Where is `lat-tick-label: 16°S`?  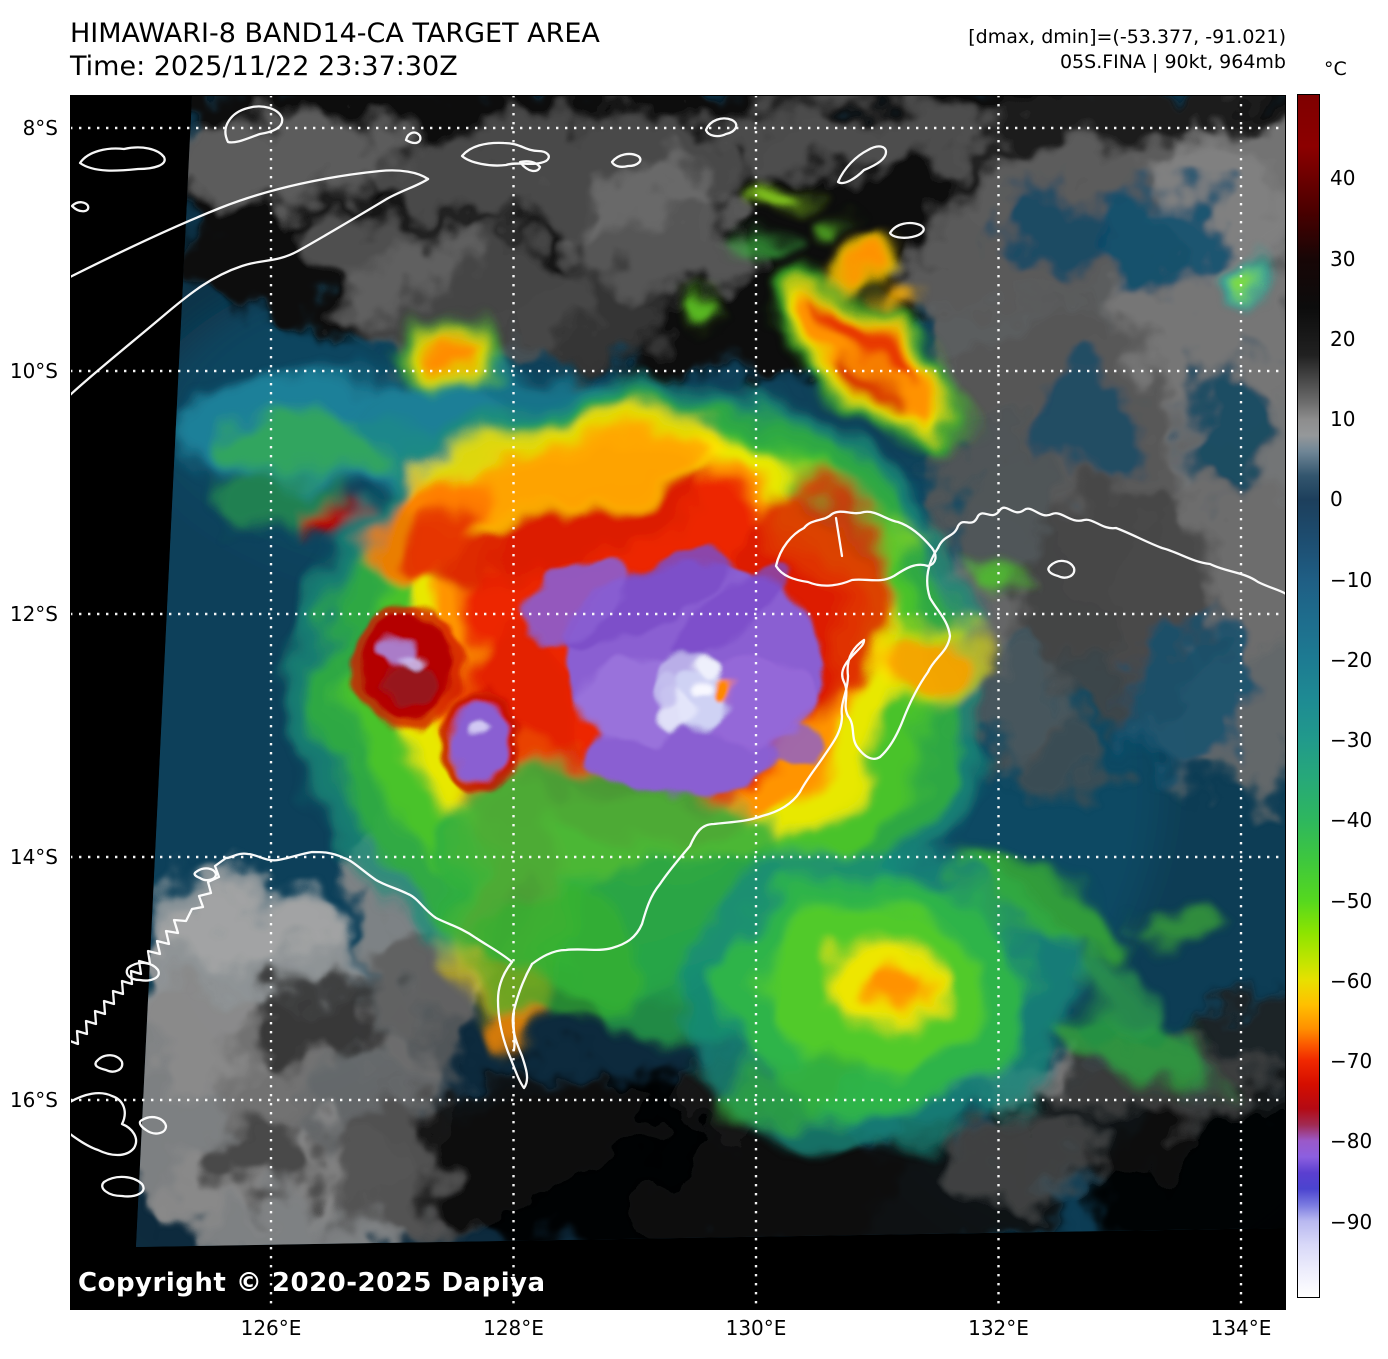
lat-tick-label: 16°S is located at coordinates (33, 1100).